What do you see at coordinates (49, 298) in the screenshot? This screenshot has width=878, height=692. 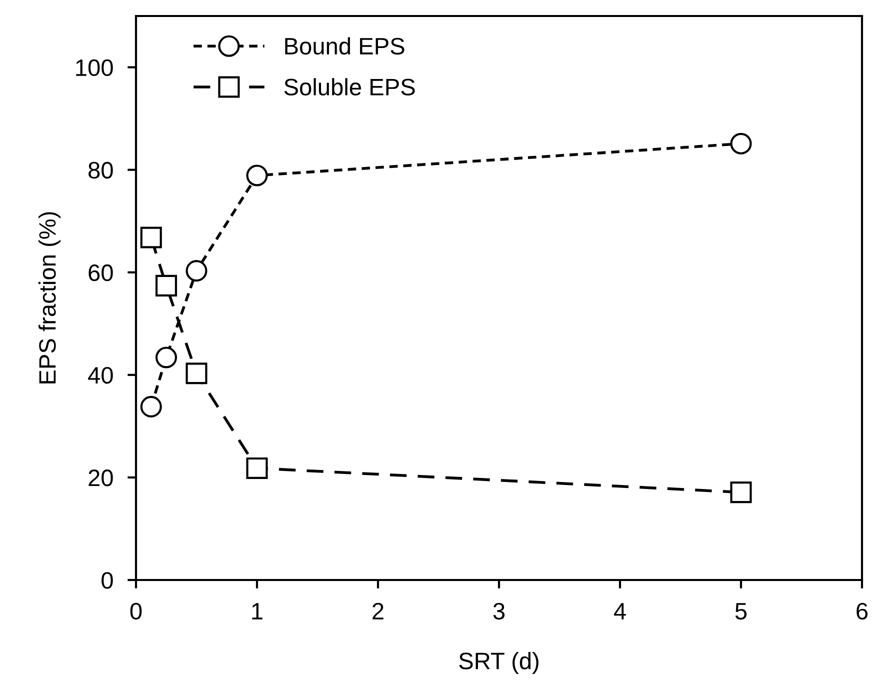 I see `y-axis-title: EPS fraction (%)` at bounding box center [49, 298].